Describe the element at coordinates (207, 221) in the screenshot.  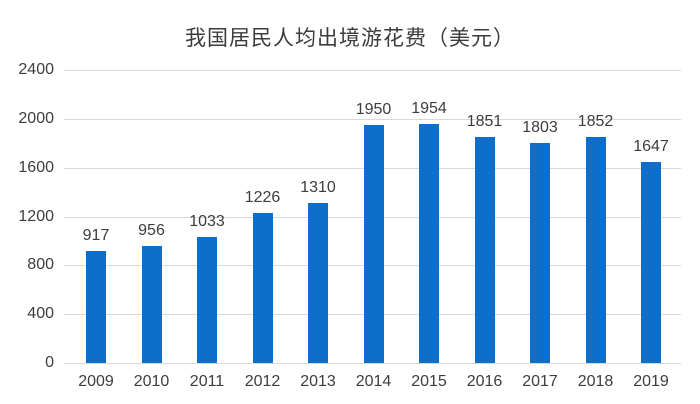
I see `bar-value-label: 1033` at that location.